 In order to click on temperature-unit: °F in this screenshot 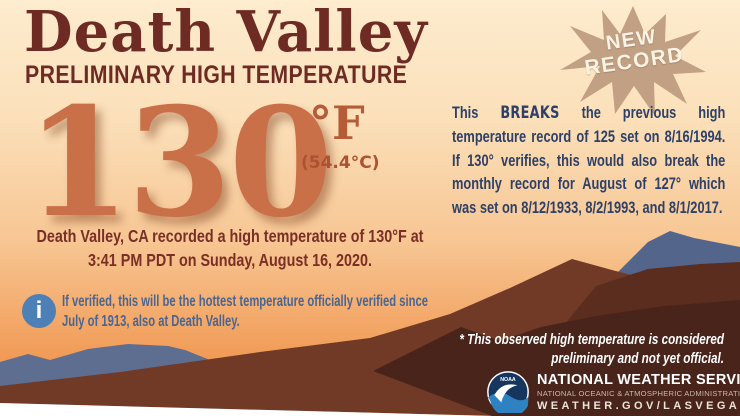, I will do `click(337, 123)`.